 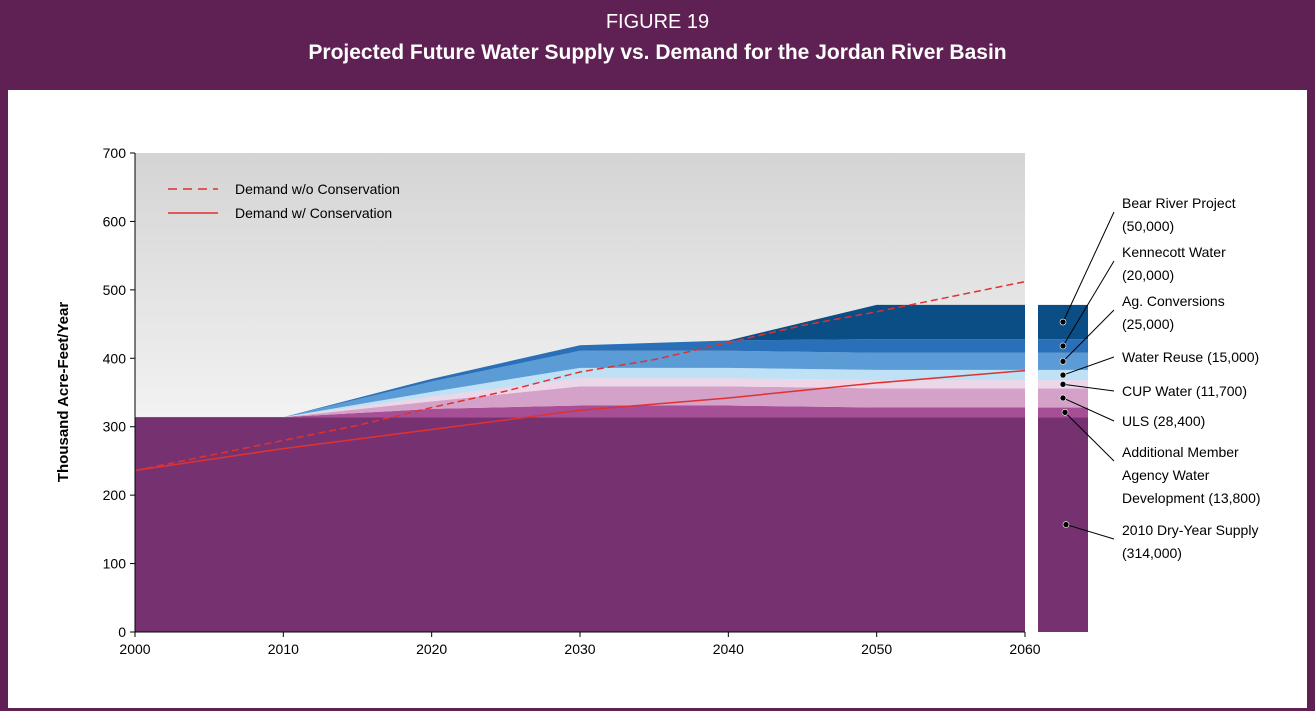 I want to click on annotation-label: Bear River Project, so click(x=1179, y=203).